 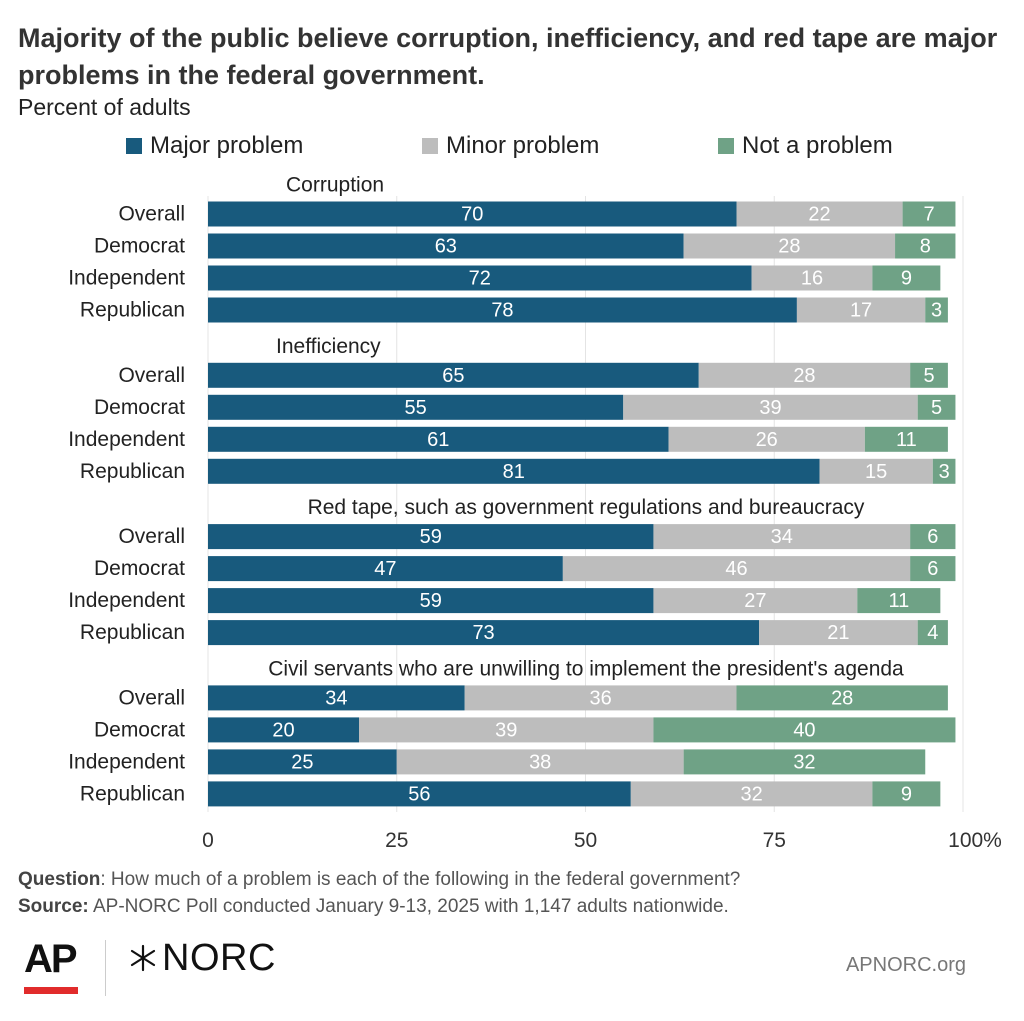 I want to click on data-label: 61, so click(x=438, y=440).